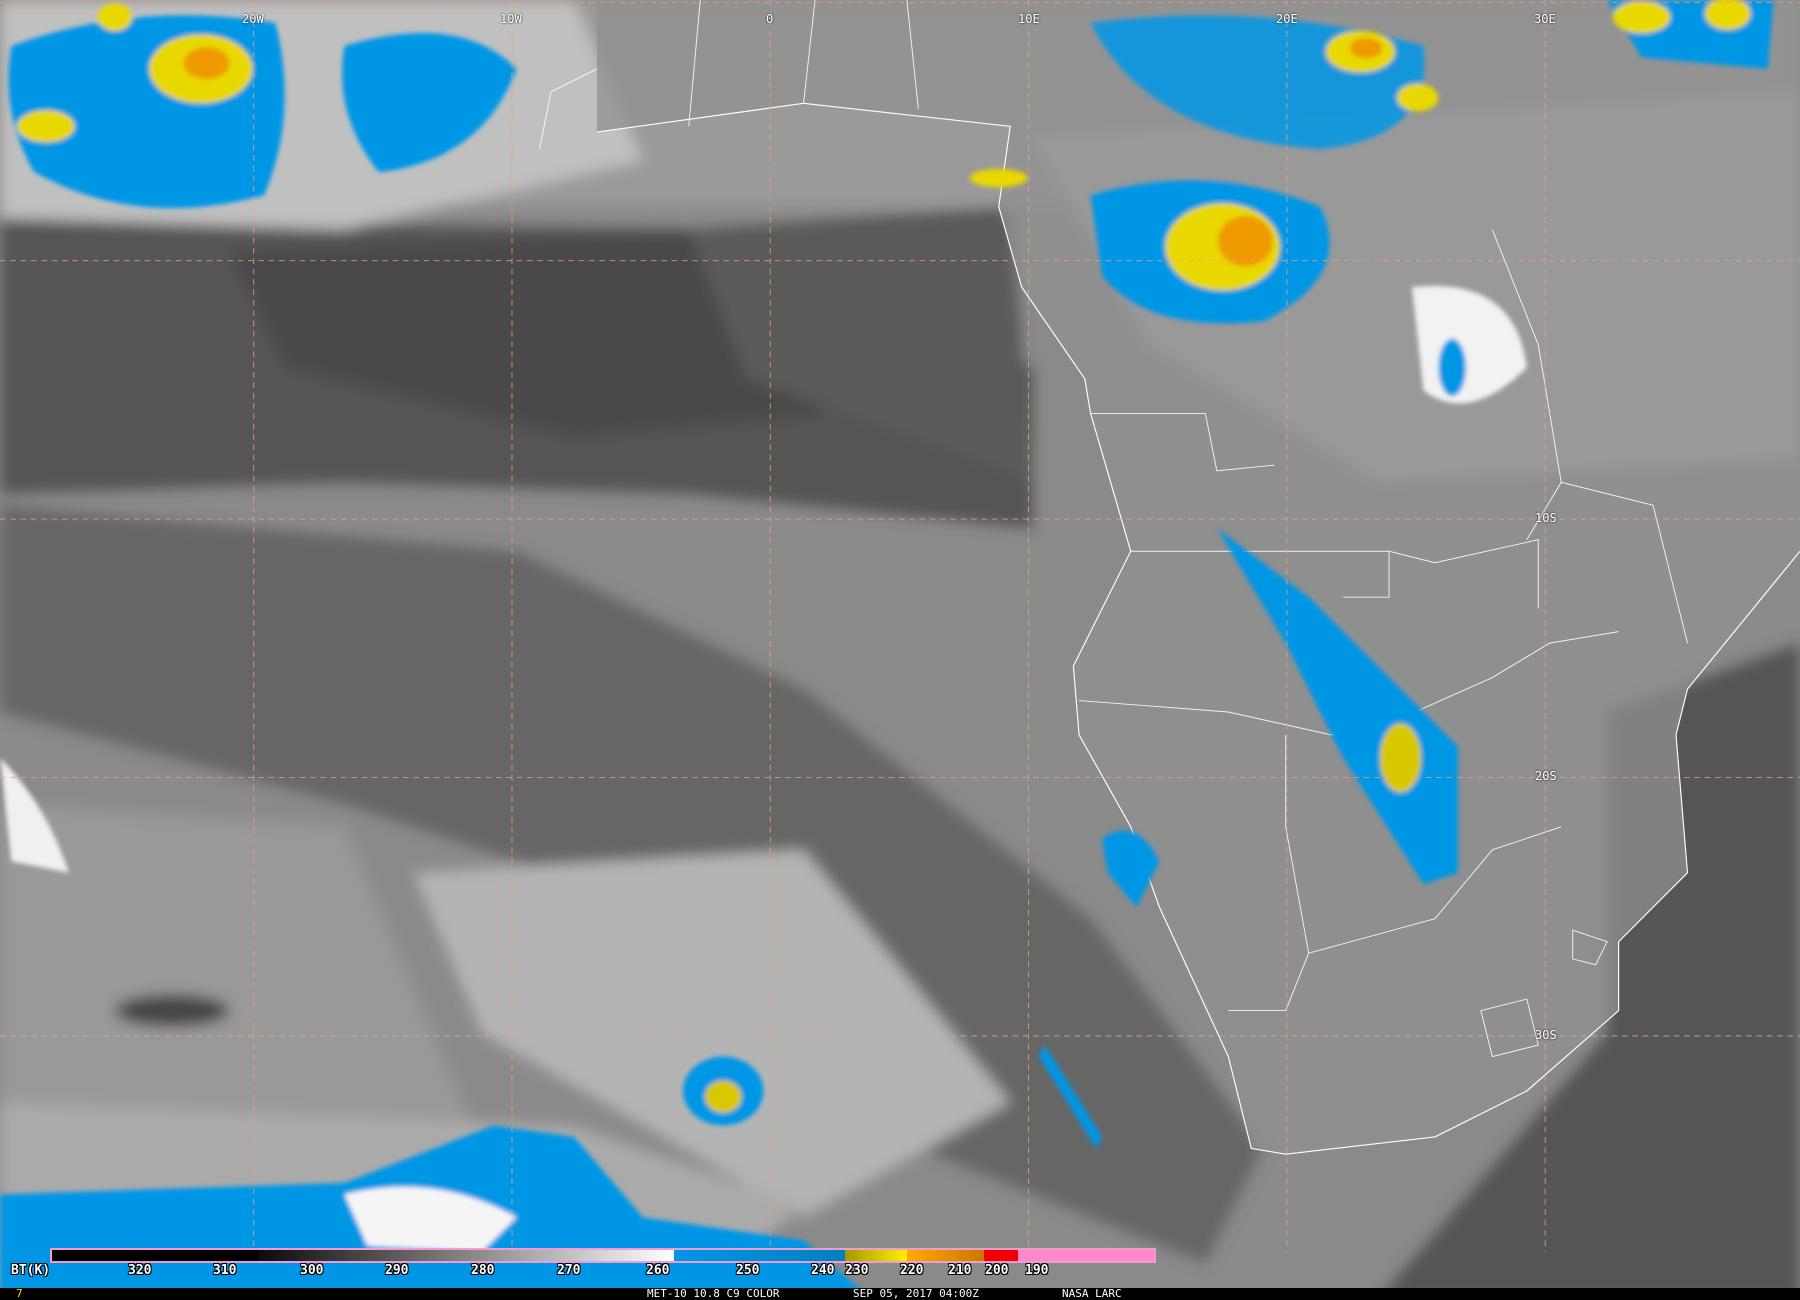 This screenshot has width=1800, height=1300. I want to click on colorbar-tick: 260, so click(658, 1270).